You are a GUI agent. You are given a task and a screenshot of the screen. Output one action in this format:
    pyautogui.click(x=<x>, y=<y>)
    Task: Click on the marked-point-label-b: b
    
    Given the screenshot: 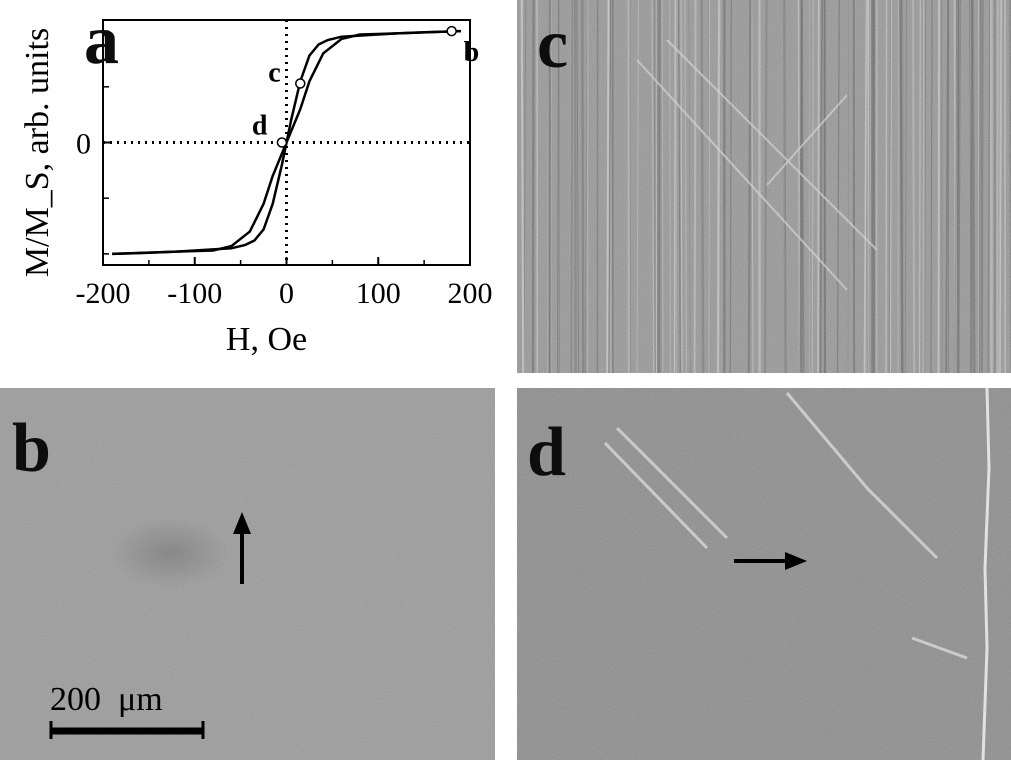 What is the action you would take?
    pyautogui.click(x=472, y=52)
    